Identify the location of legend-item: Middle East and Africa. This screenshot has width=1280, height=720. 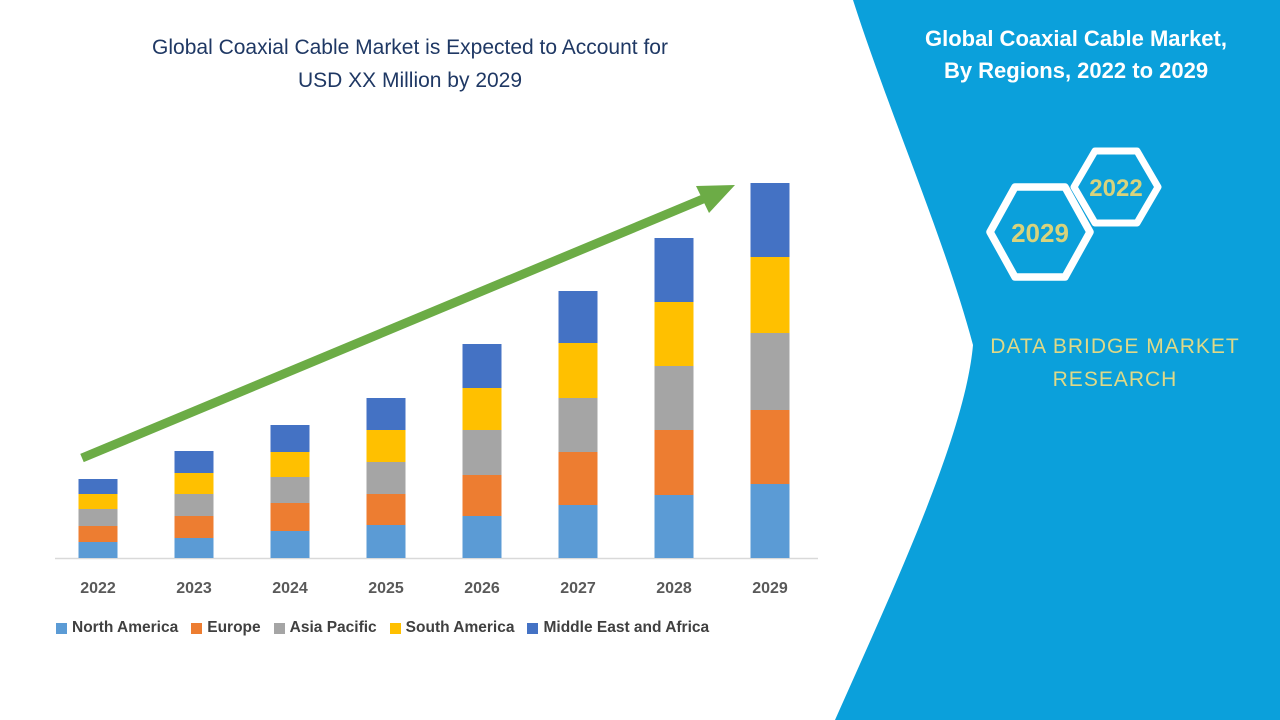
(618, 628).